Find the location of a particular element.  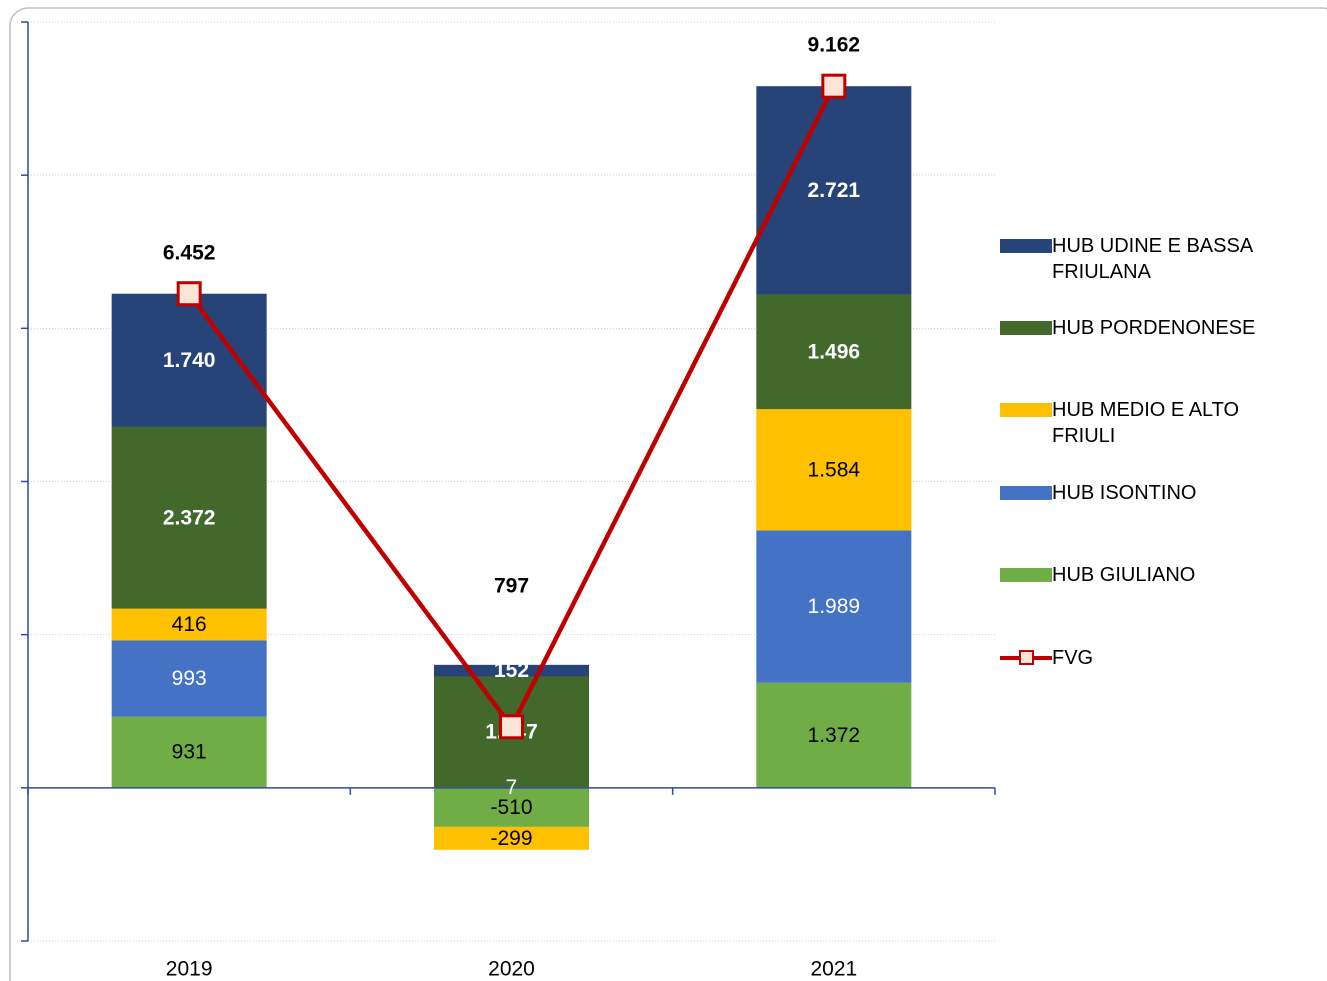

legend-marker is located at coordinates (1026, 657).